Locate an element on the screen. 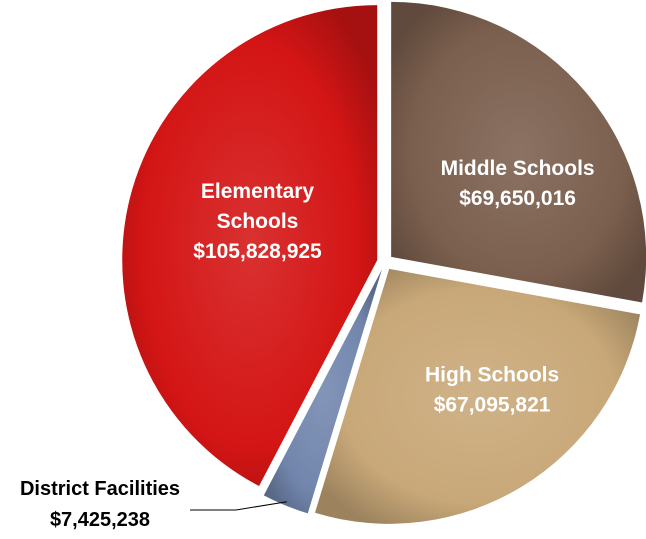  slice-district-facilities is located at coordinates (322, 391).